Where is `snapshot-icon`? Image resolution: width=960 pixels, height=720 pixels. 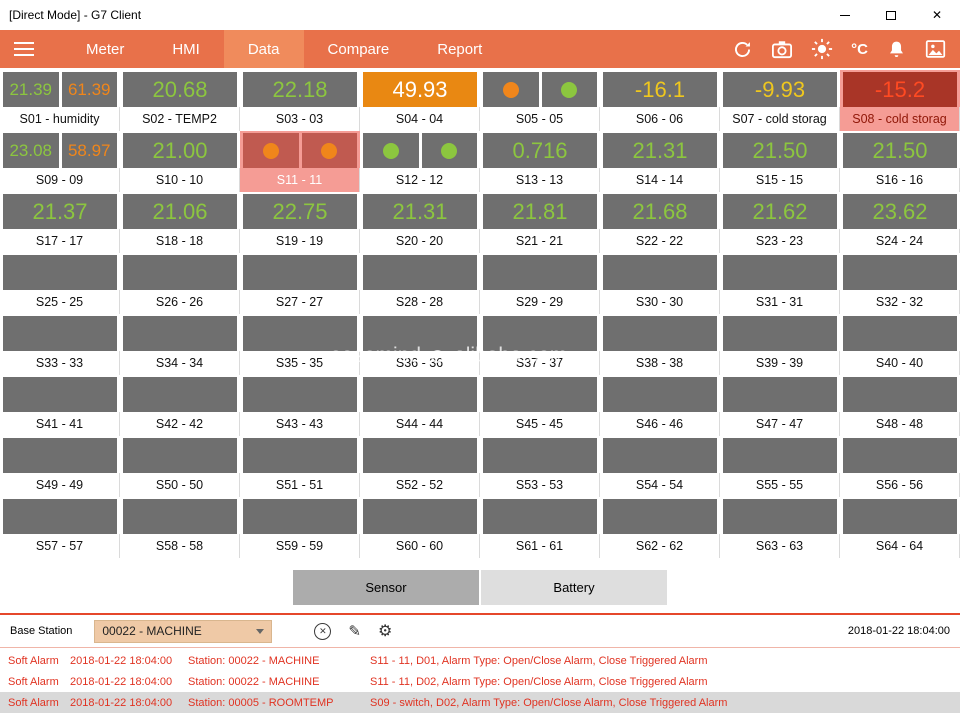
snapshot-icon is located at coordinates (935, 49).